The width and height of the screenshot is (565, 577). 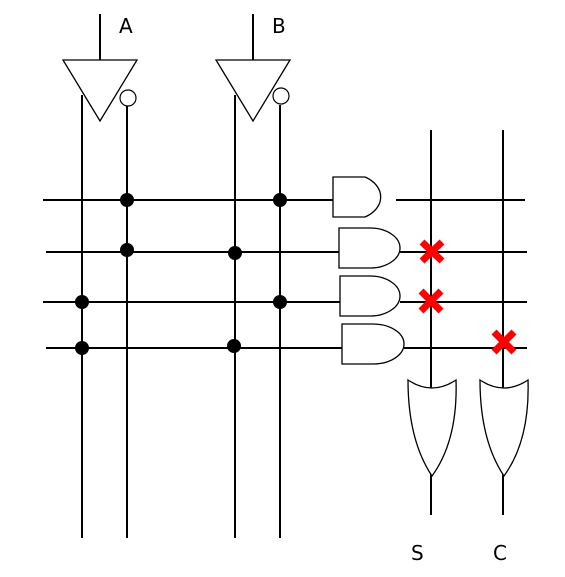 What do you see at coordinates (127, 250) in the screenshot?
I see `connection-dot-p2-a` at bounding box center [127, 250].